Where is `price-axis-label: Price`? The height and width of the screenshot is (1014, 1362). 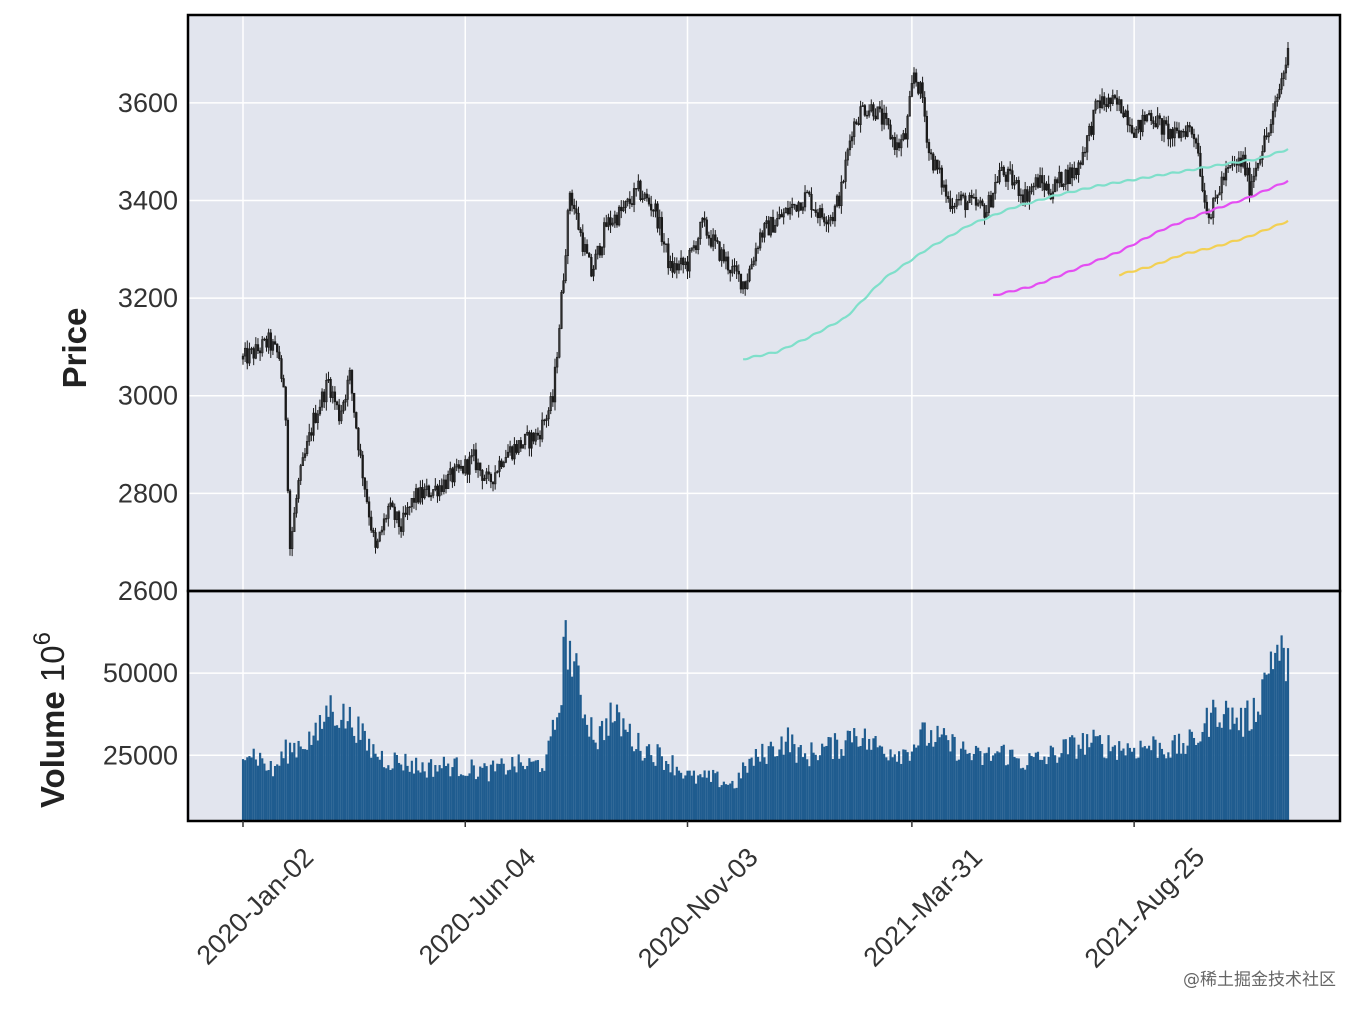
price-axis-label: Price is located at coordinates (74, 348).